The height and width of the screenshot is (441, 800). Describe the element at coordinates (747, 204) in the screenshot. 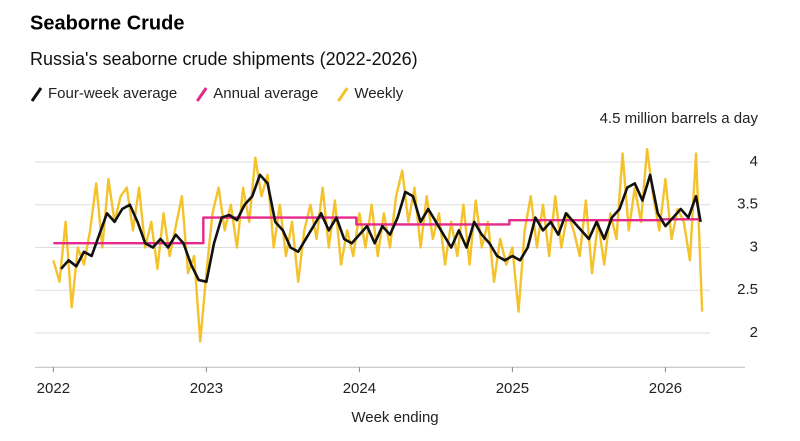

I see `y-tick-label: 3.5` at that location.